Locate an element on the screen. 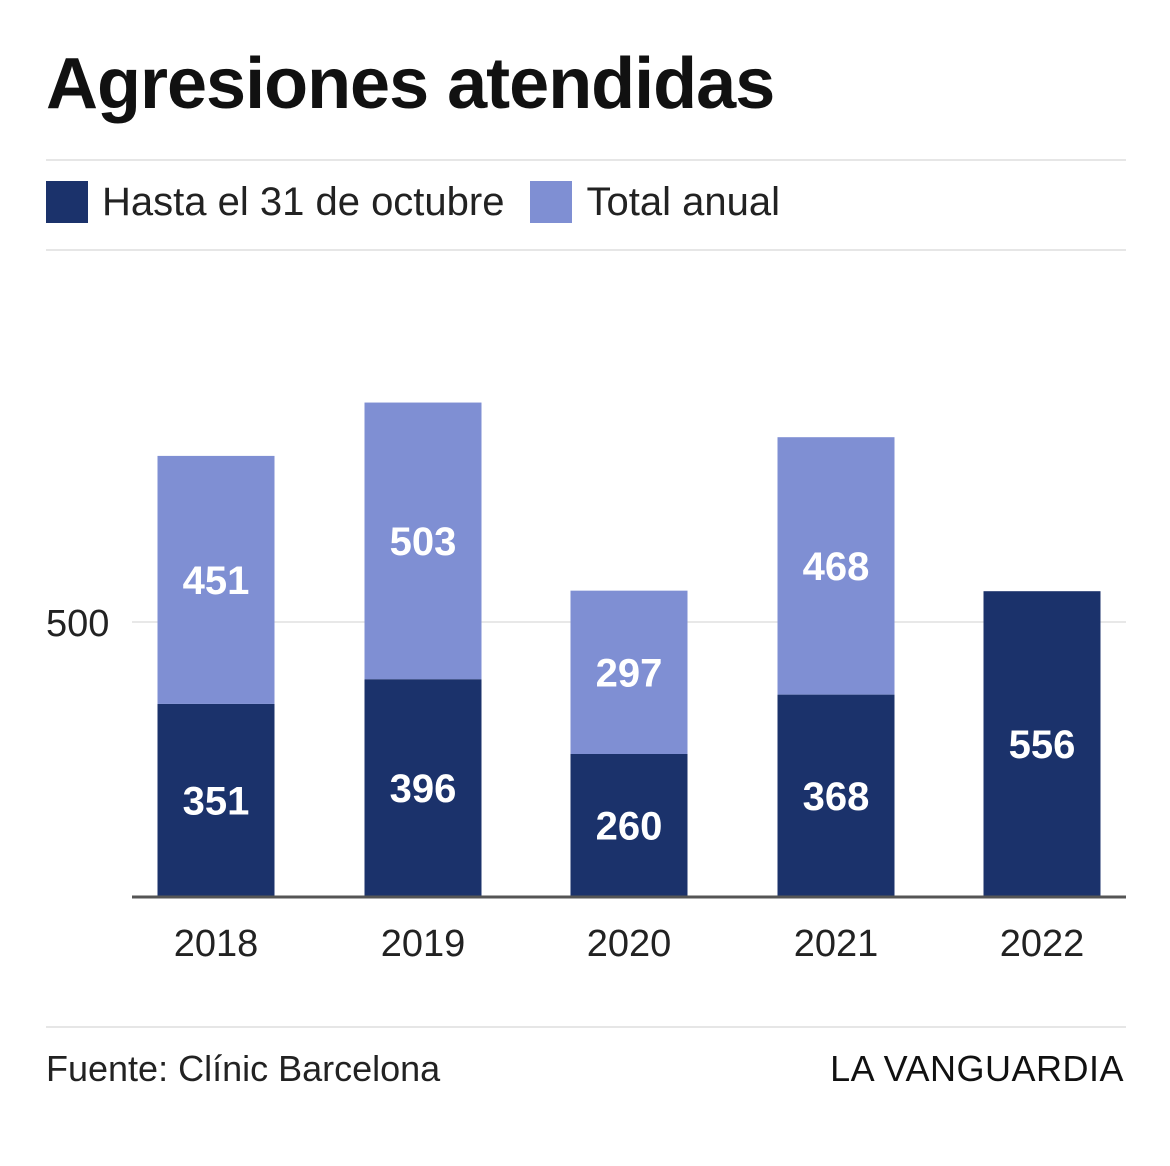 The width and height of the screenshot is (1170, 1166). bar-2018-hasta-el-31-de-octubre is located at coordinates (216, 800).